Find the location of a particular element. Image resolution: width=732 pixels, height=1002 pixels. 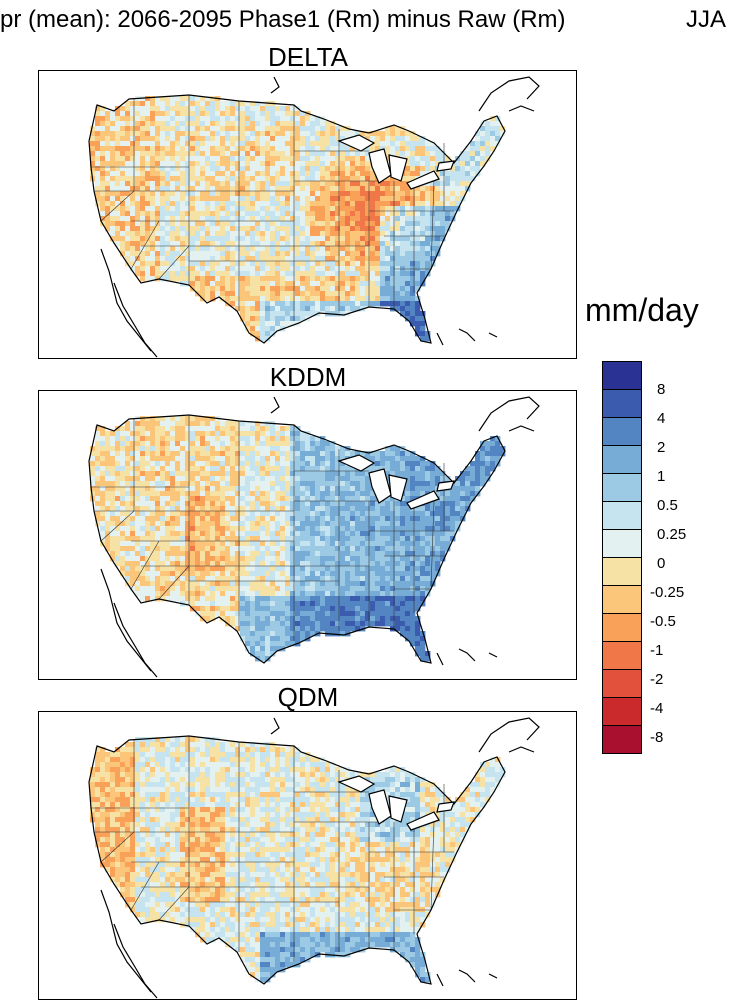

colorbar-tick-label: 1 is located at coordinates (661, 476).